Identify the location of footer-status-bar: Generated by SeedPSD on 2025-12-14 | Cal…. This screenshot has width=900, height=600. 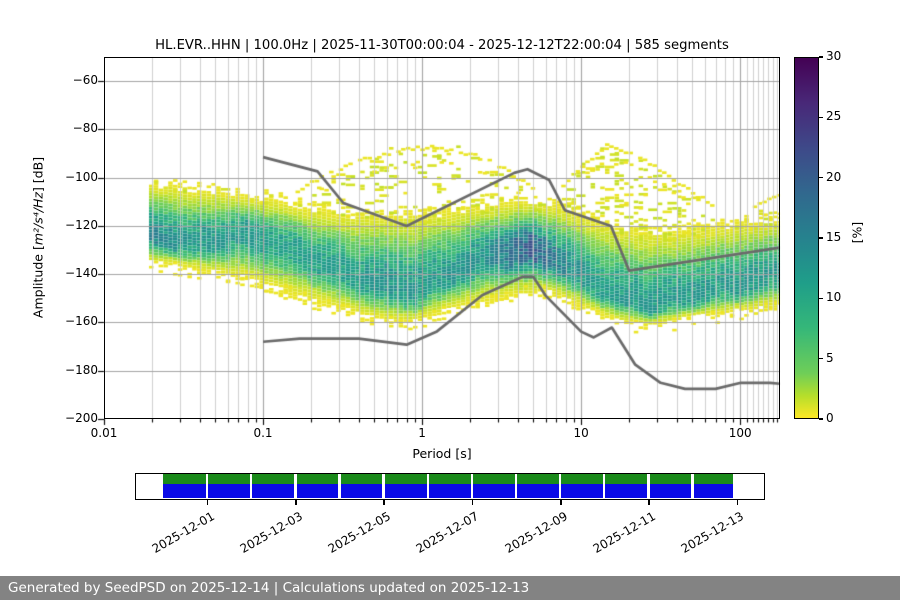
(450, 588).